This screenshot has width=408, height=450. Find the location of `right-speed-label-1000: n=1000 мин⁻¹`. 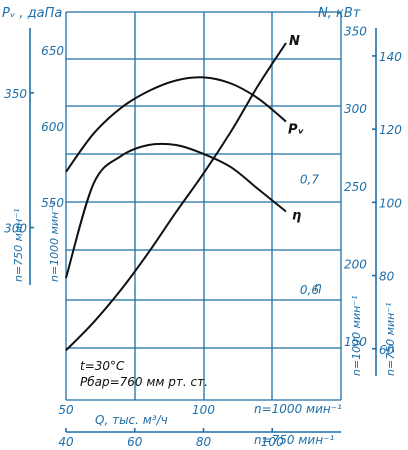

right-speed-label-1000: n=1000 мин⁻¹ is located at coordinates (356, 335).